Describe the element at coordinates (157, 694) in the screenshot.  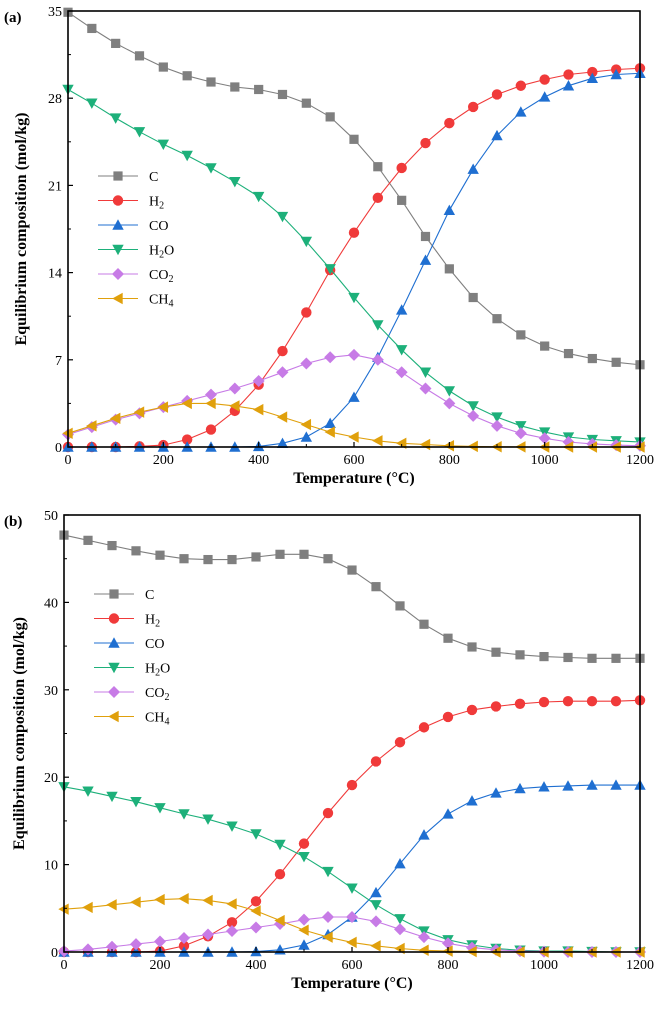
I see `legend-label: CO2` at that location.